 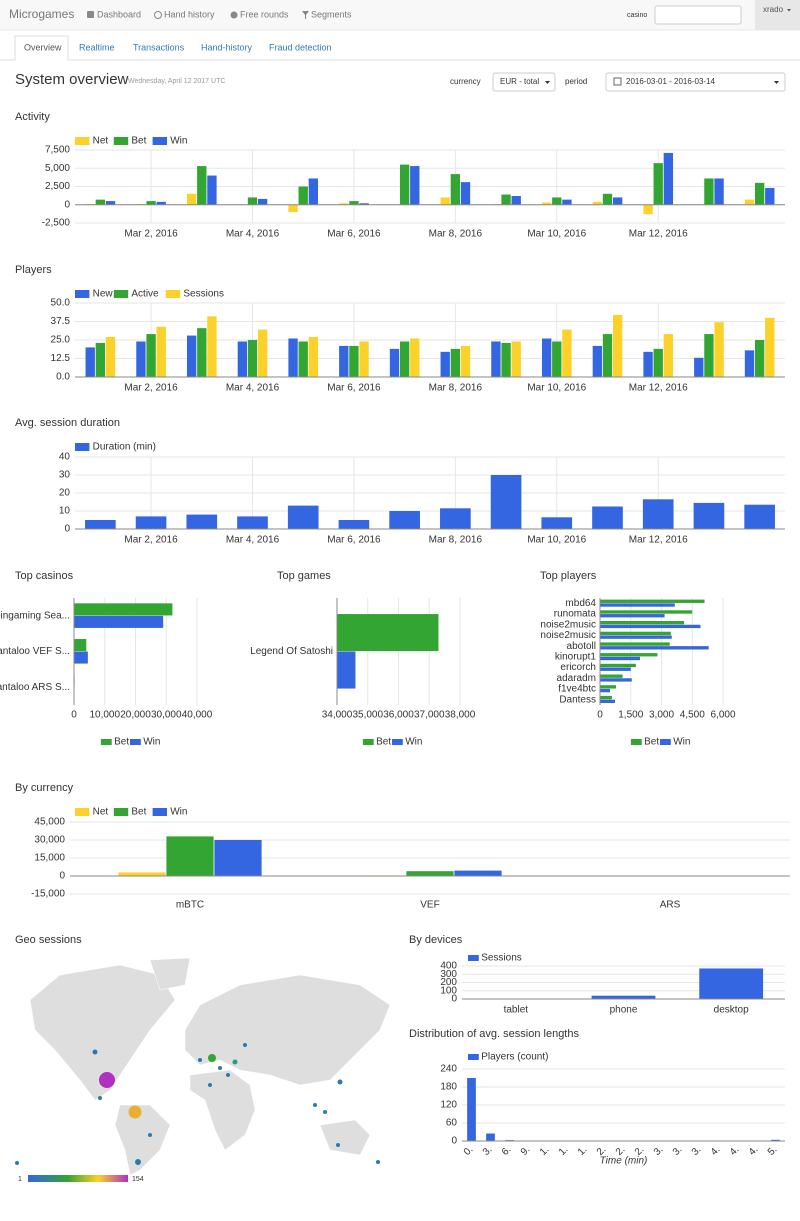 I want to click on x-tick-label: 20,000, so click(x=135, y=715).